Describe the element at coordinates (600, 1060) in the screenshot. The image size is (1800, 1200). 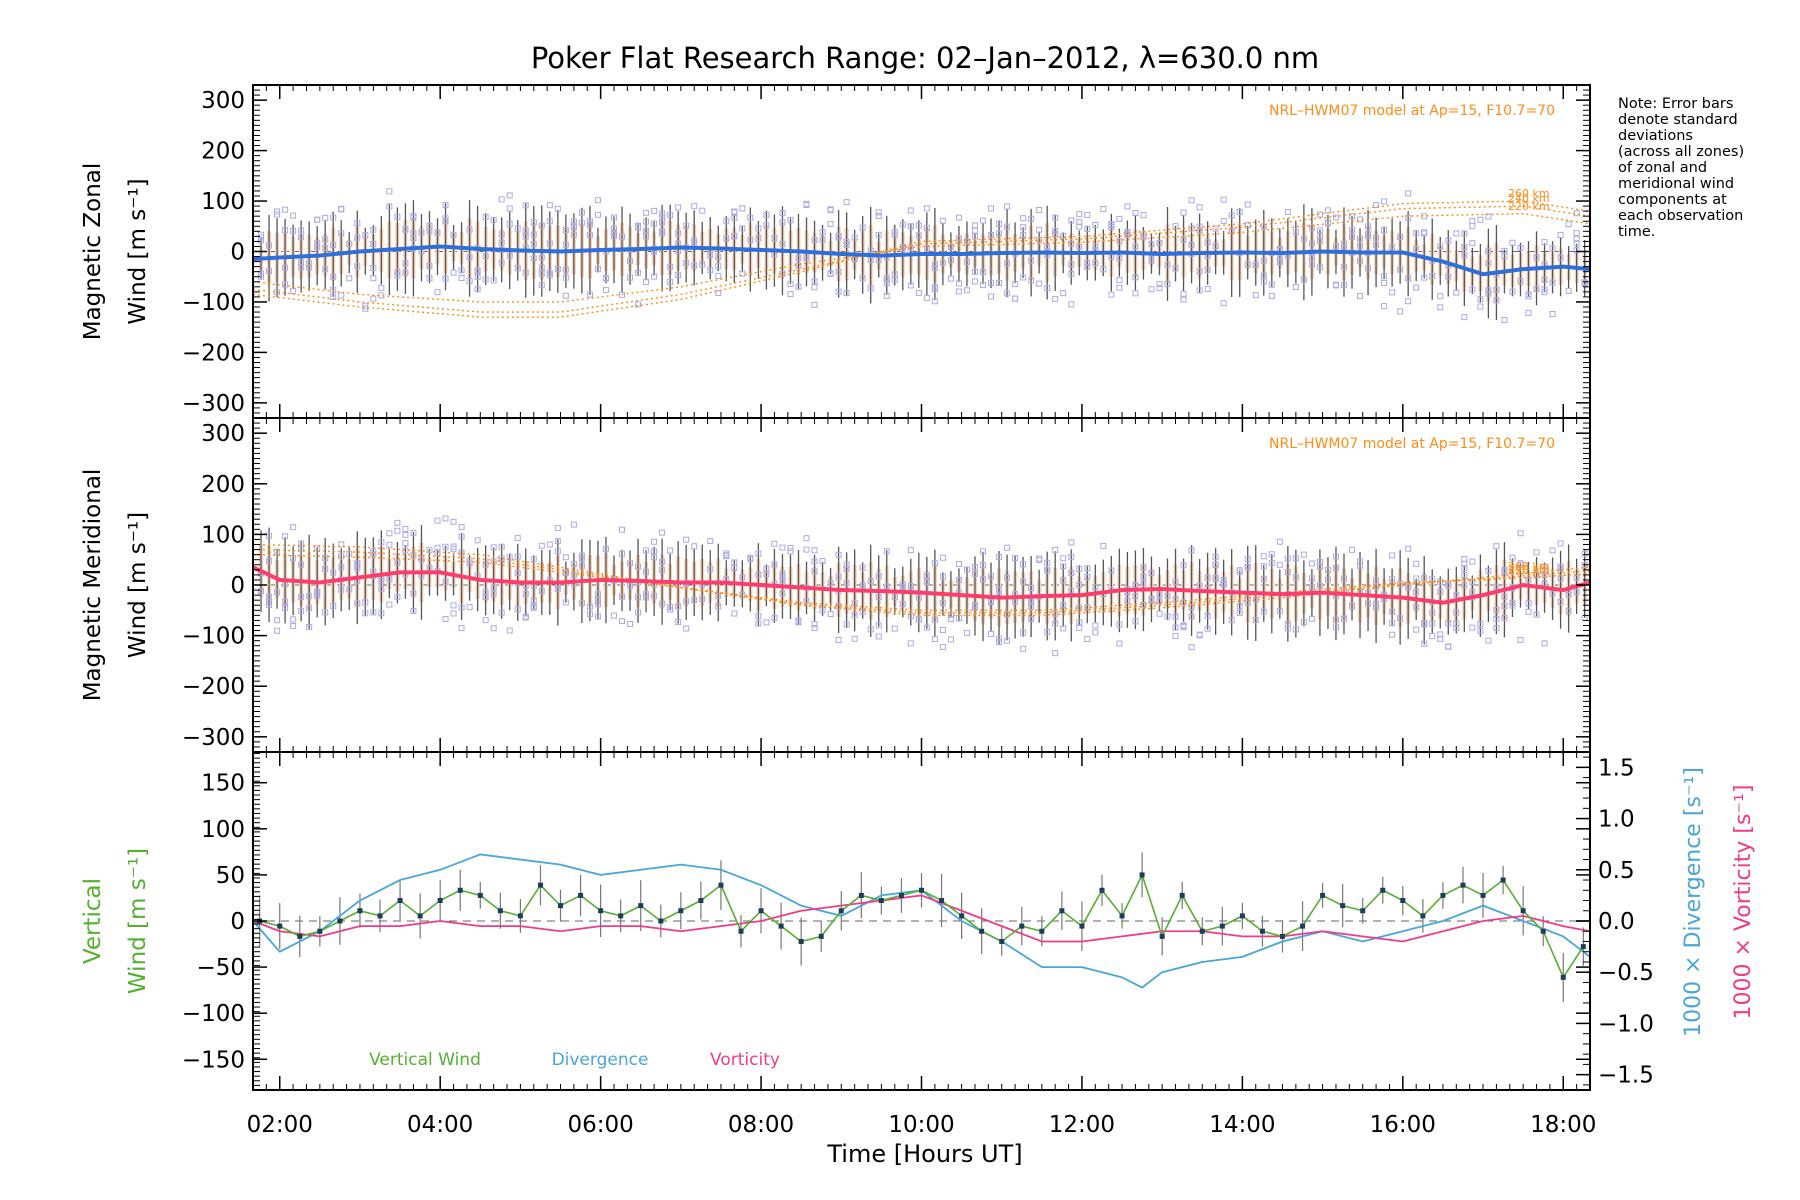
I see `legend-divergence: Divergence` at that location.